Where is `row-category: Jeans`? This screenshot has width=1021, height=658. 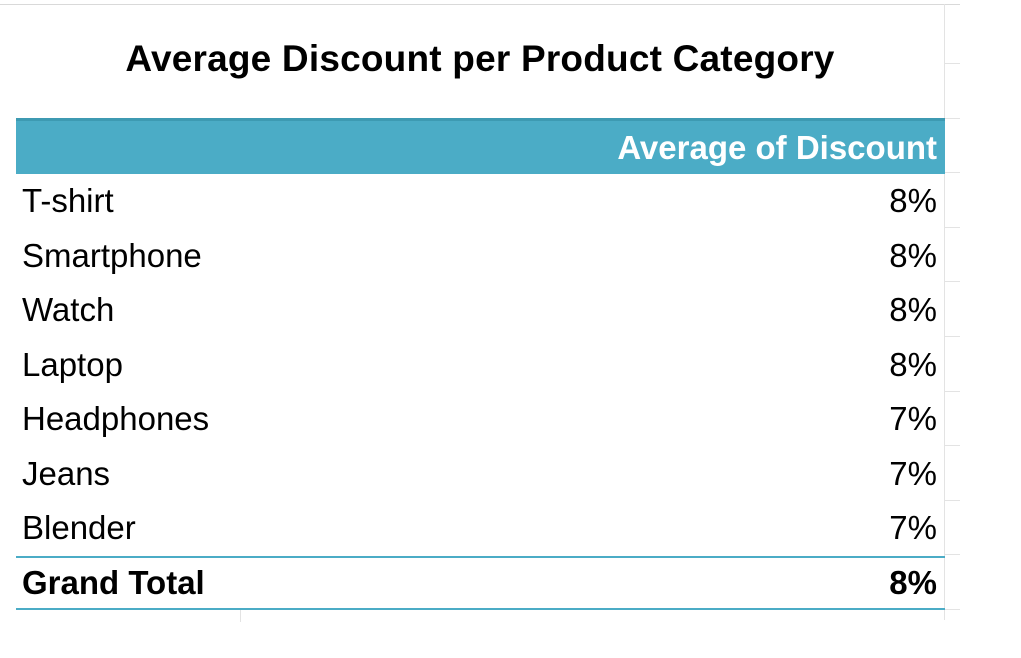
row-category: Jeans is located at coordinates (66, 473).